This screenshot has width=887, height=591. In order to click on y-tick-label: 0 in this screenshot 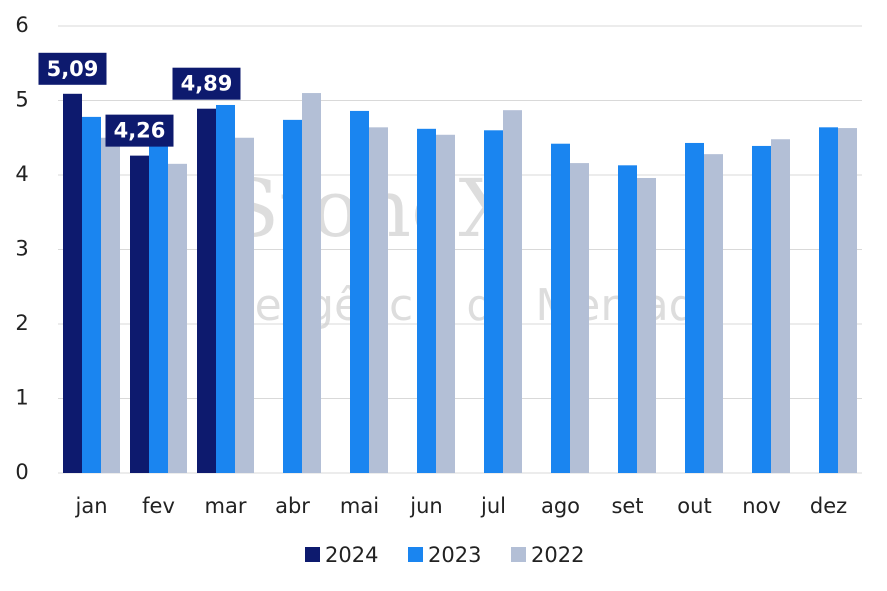, I will do `click(21, 472)`.